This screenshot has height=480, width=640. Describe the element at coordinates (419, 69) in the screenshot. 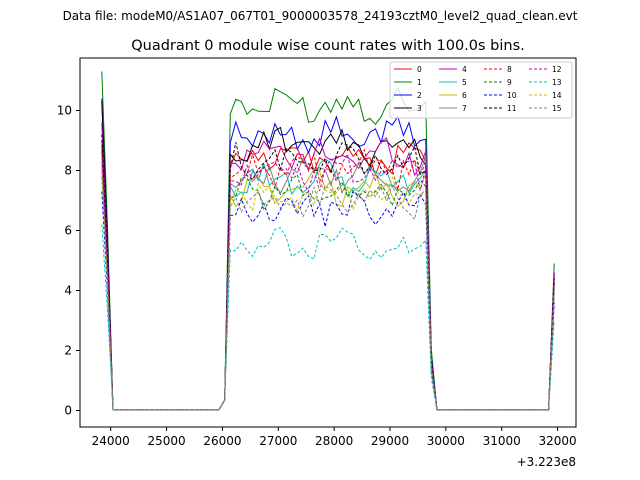

I see `legend-label-0: 0` at that location.